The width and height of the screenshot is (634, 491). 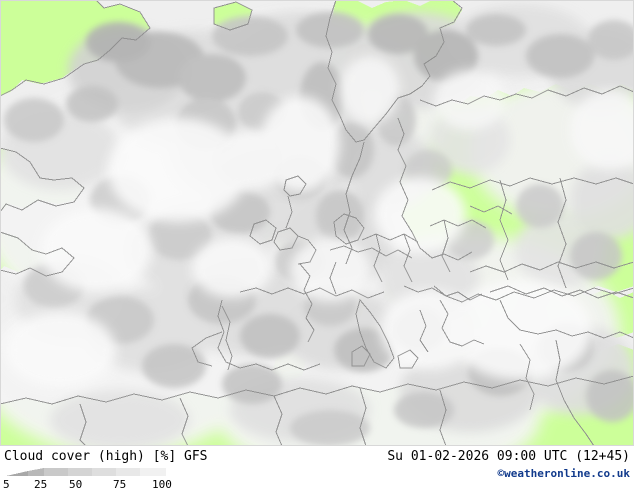 What do you see at coordinates (508, 456) in the screenshot?
I see `forecast-timestamp: Su 01-02-2026 09:00 UTC (12+45)` at bounding box center [508, 456].